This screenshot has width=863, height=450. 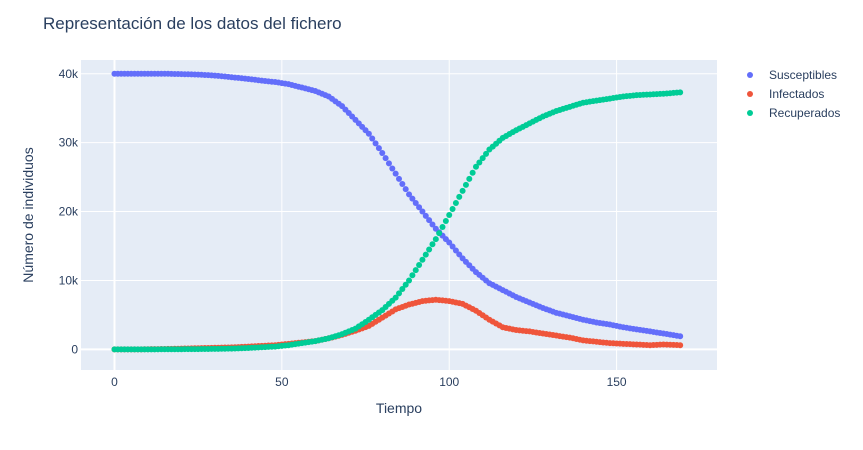 What do you see at coordinates (803, 75) in the screenshot?
I see `legend-label: Susceptibles` at bounding box center [803, 75].